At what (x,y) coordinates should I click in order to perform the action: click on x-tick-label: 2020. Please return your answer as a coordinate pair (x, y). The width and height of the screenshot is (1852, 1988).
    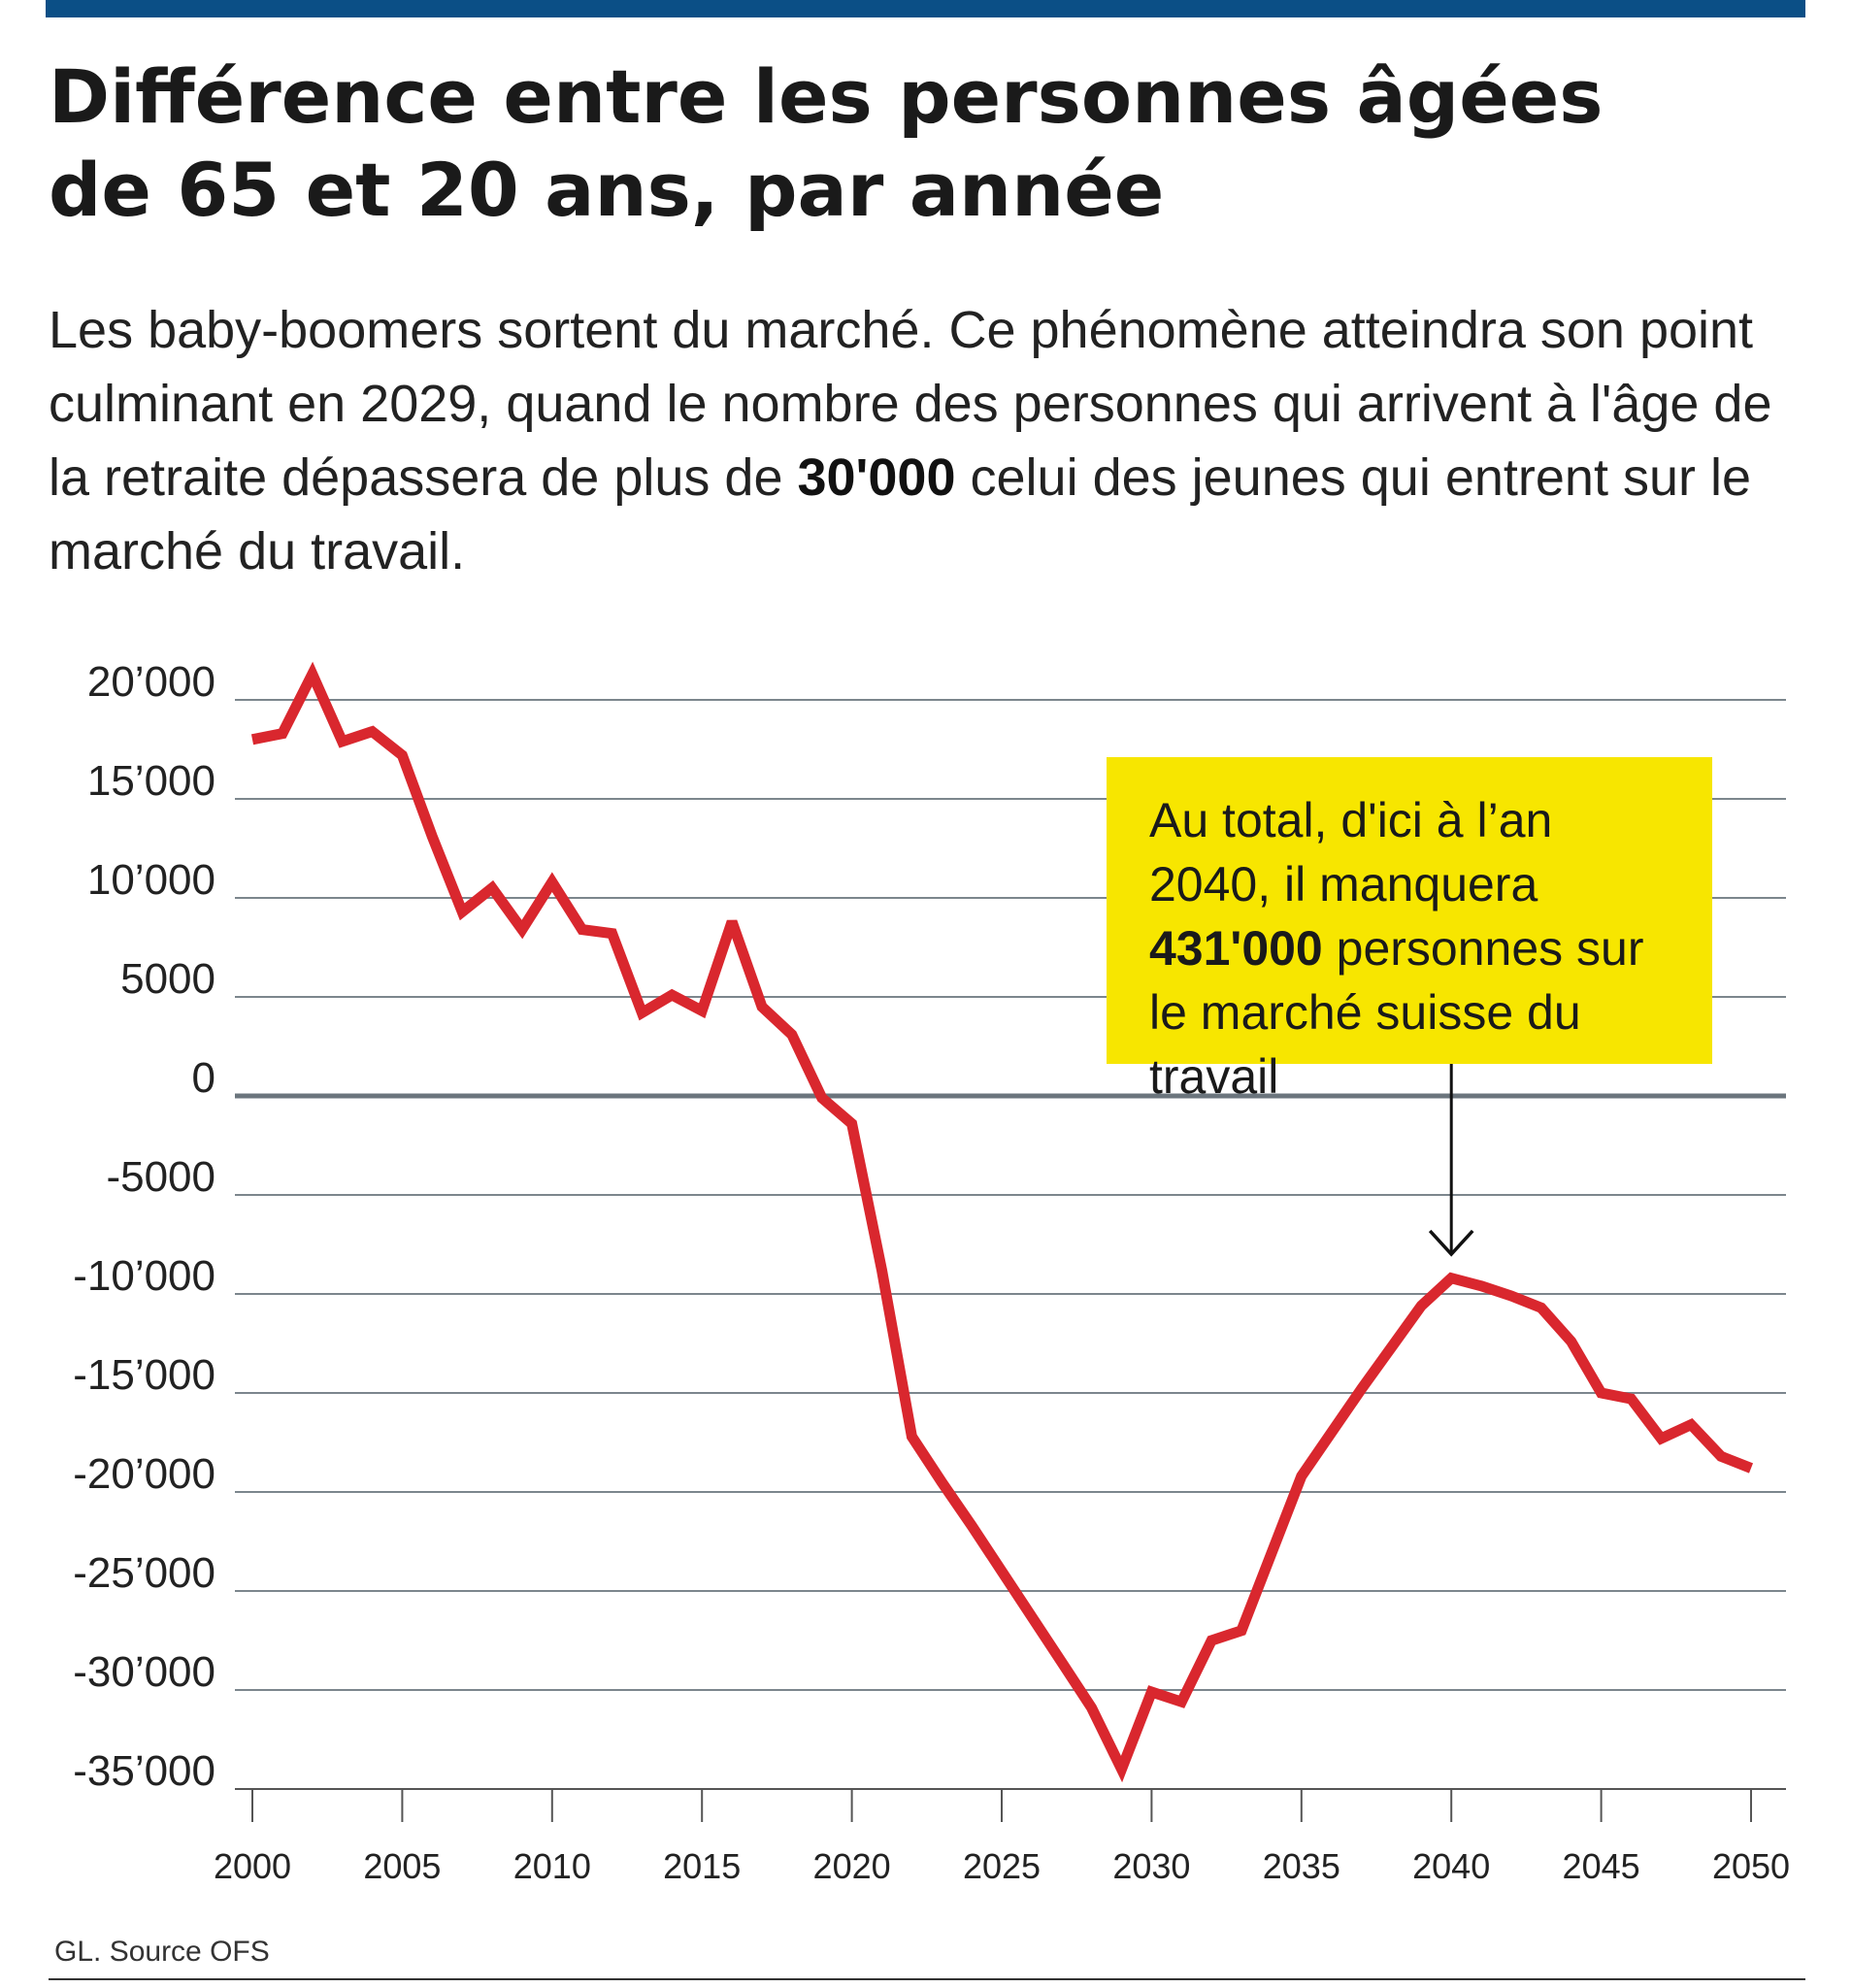
    Looking at the image, I should click on (852, 1866).